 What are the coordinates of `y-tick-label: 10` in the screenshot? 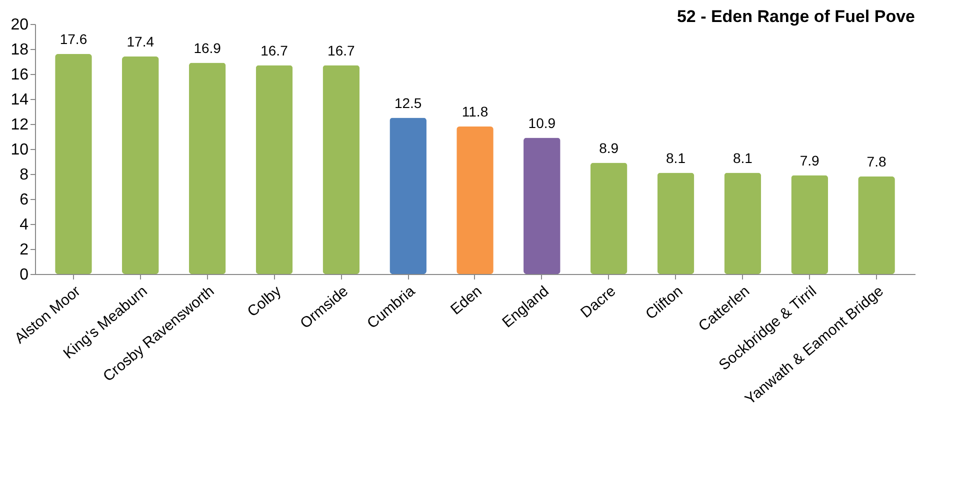 It's located at (19, 150).